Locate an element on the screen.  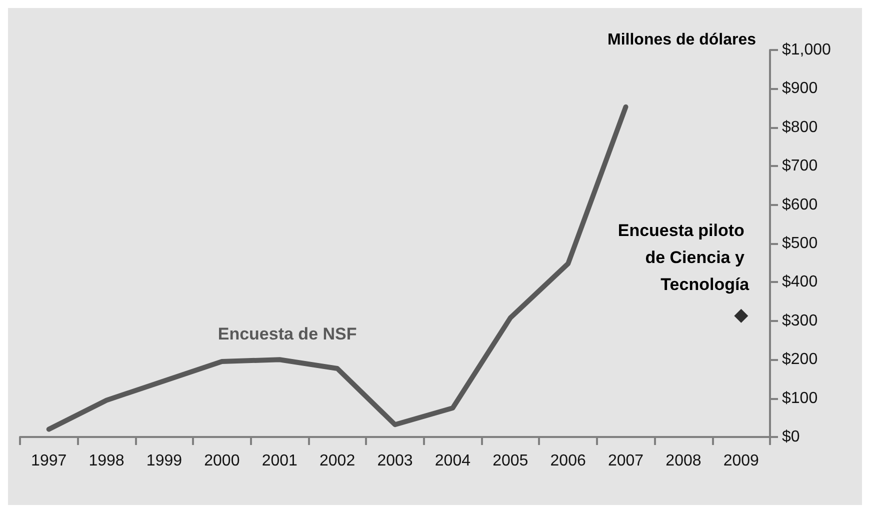
x-tick-label: 2003 is located at coordinates (395, 461).